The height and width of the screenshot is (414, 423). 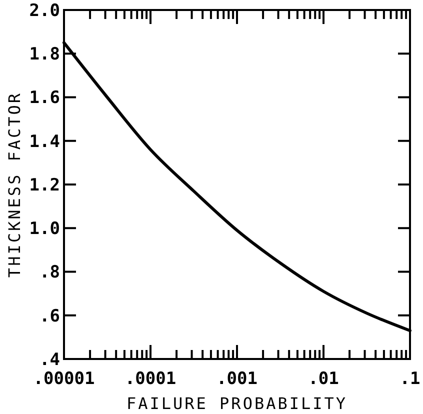 What do you see at coordinates (44, 10) in the screenshot?
I see `y-tick-label: 2.0` at bounding box center [44, 10].